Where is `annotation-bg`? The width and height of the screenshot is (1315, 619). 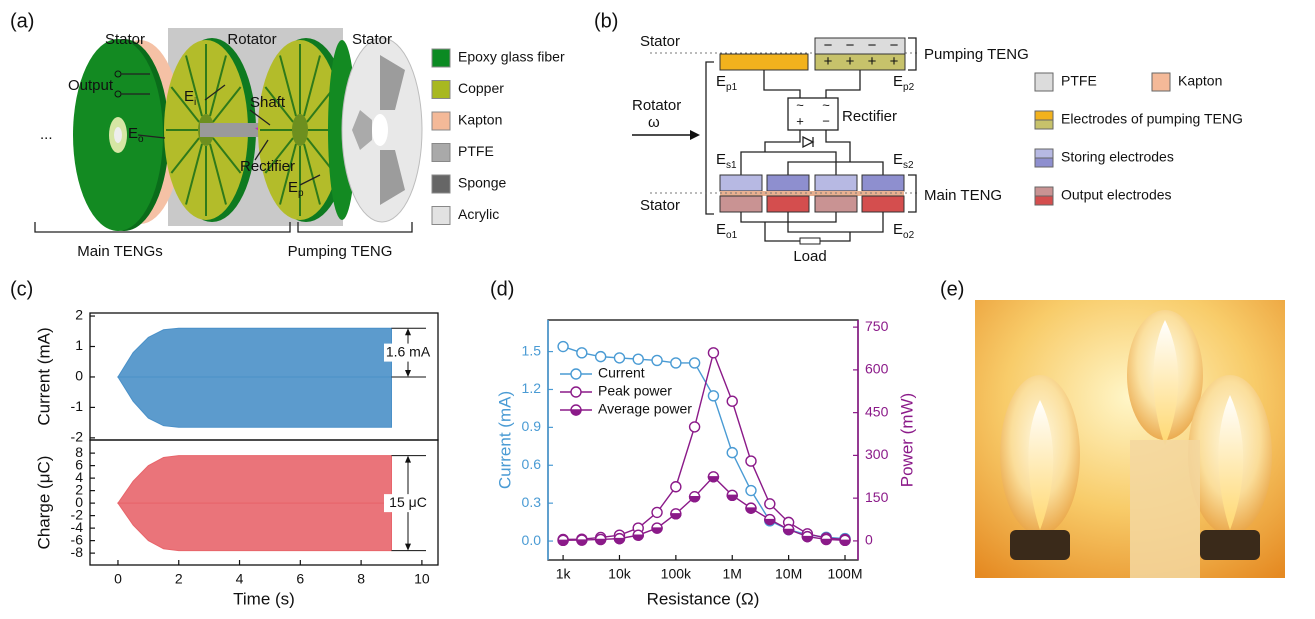
annotation-bg is located at coordinates (408, 503).